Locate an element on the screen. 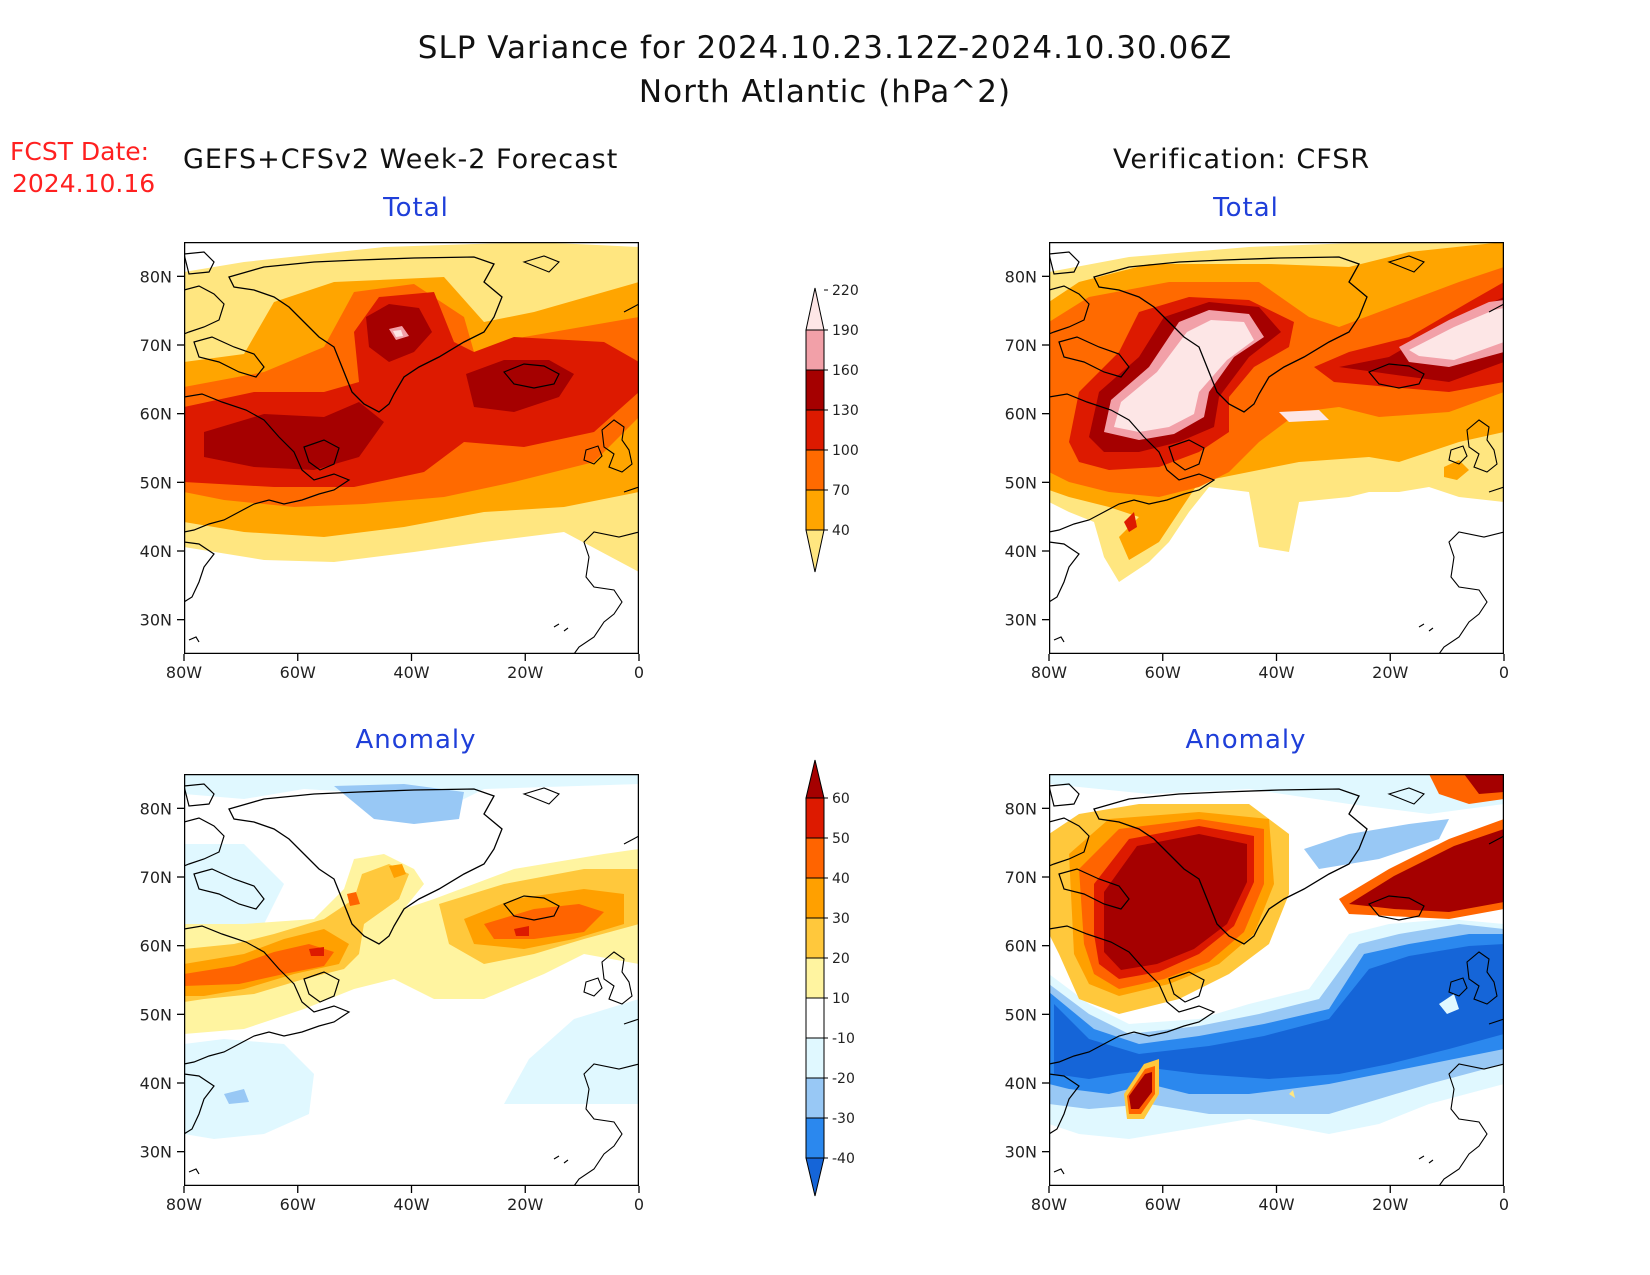 The width and height of the screenshot is (1650, 1275). colorbar-level-label: 60 is located at coordinates (841, 799).